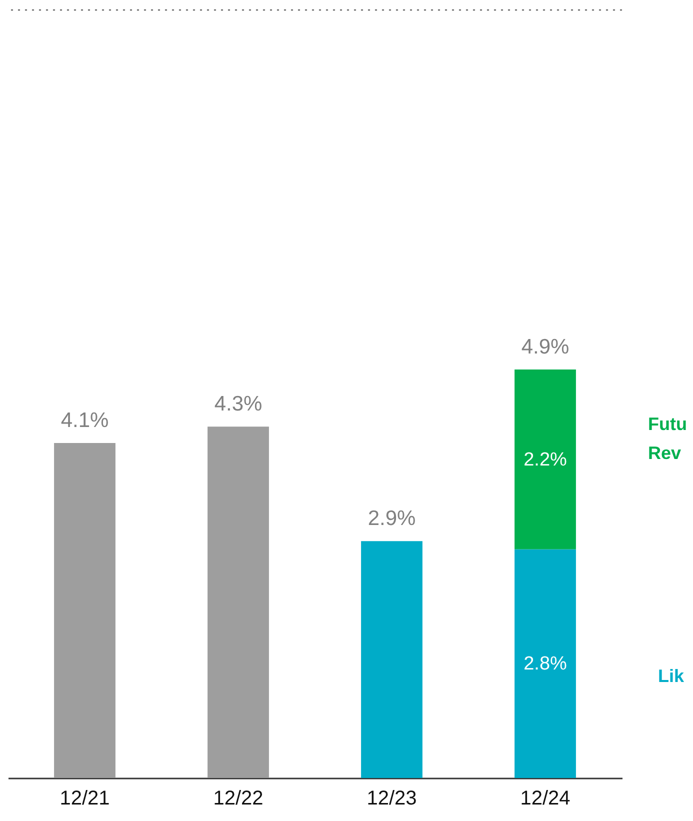 This screenshot has height=821, width=693. I want to click on text: Rev, so click(665, 453).